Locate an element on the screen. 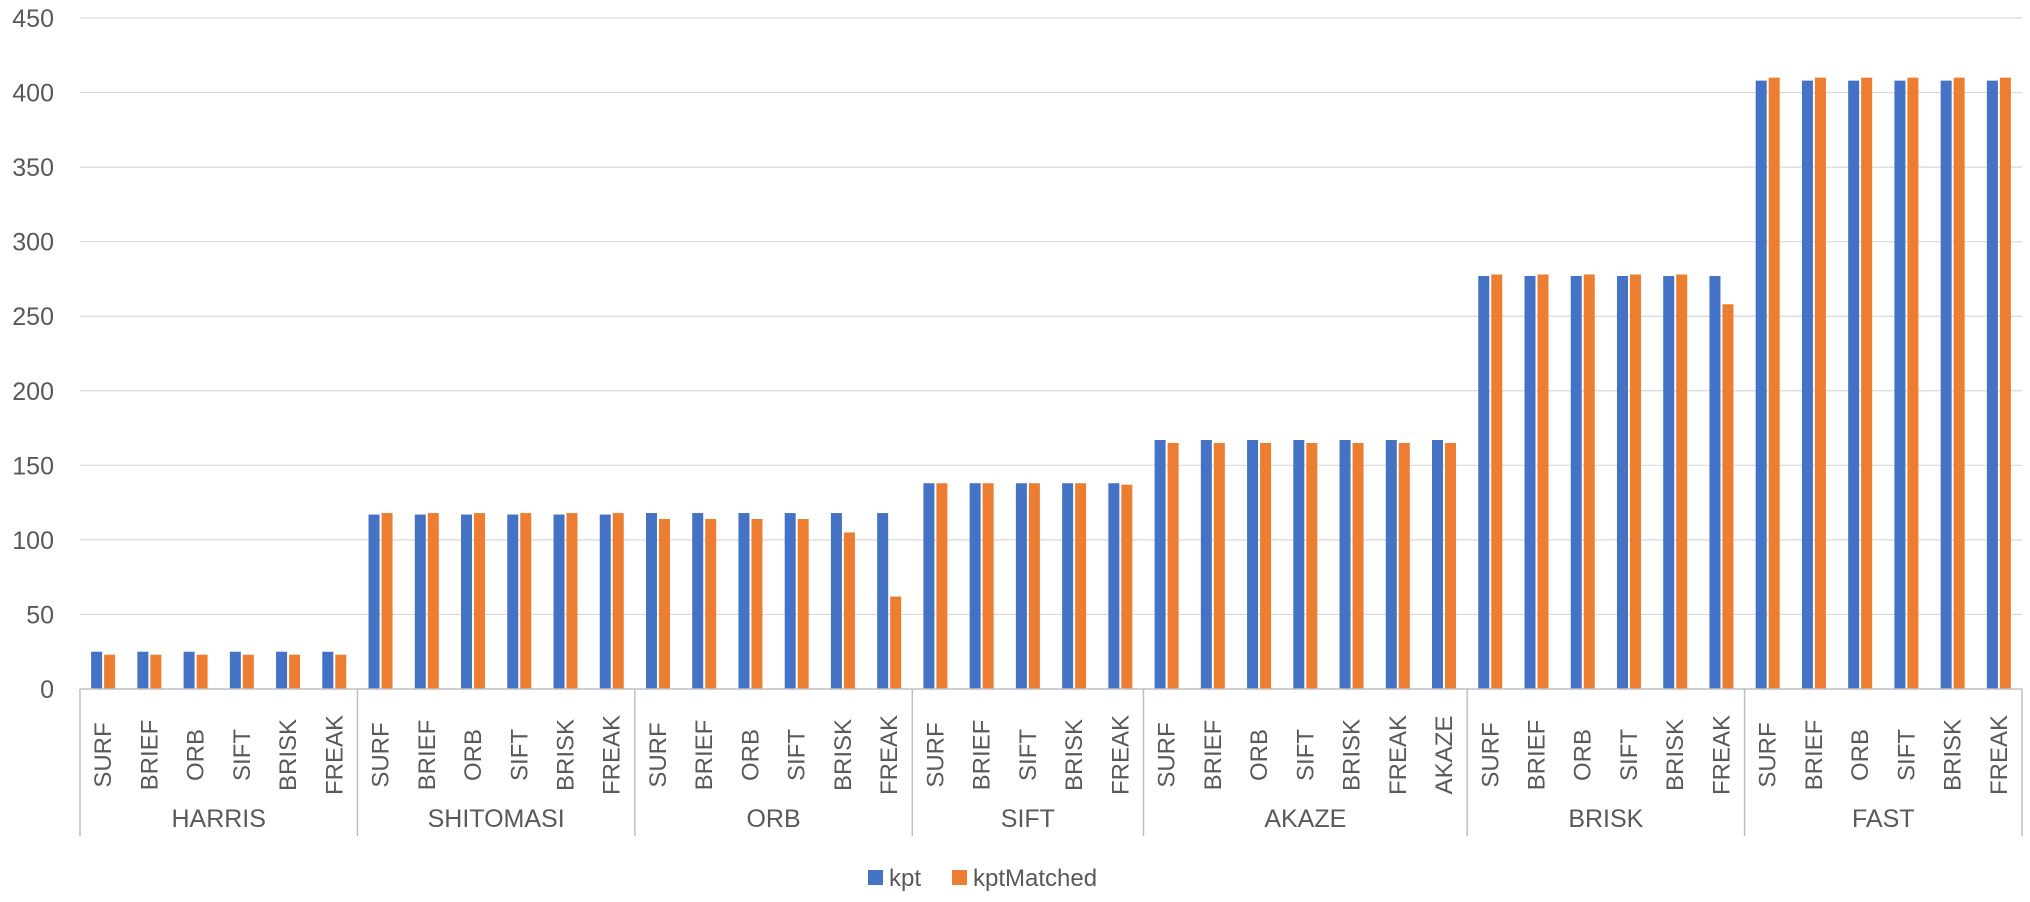 This screenshot has width=2030, height=902. bar-kptmatched-orb-surf is located at coordinates (664, 604).